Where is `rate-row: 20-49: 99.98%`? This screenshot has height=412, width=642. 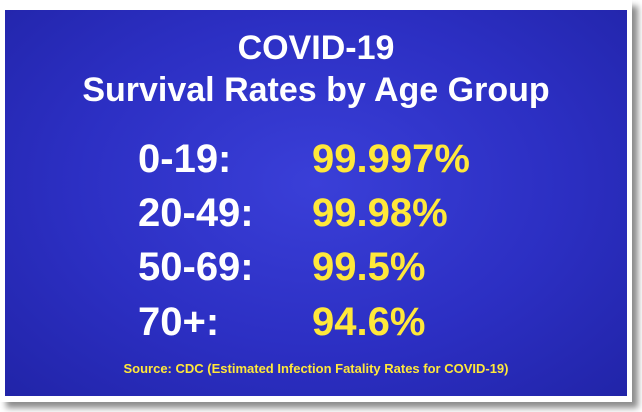 rate-row: 20-49: 99.98% is located at coordinates (316, 213).